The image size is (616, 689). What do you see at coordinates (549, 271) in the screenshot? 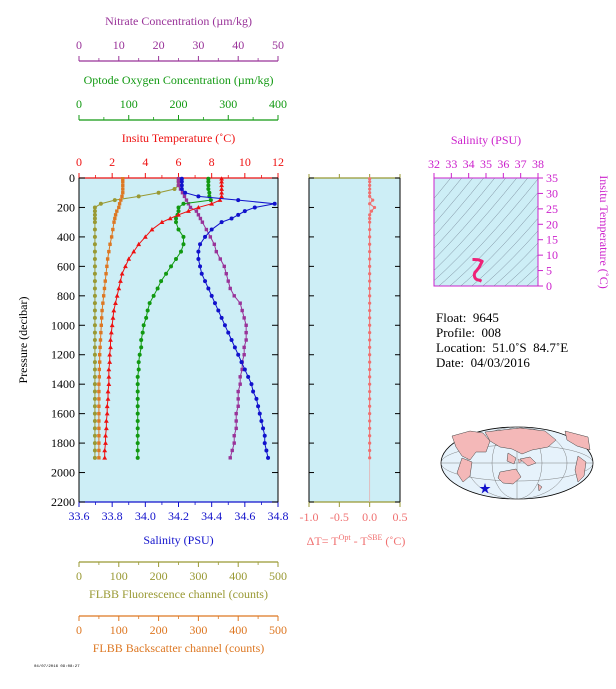
I see `ts-y-tick-label: 5` at bounding box center [549, 271].